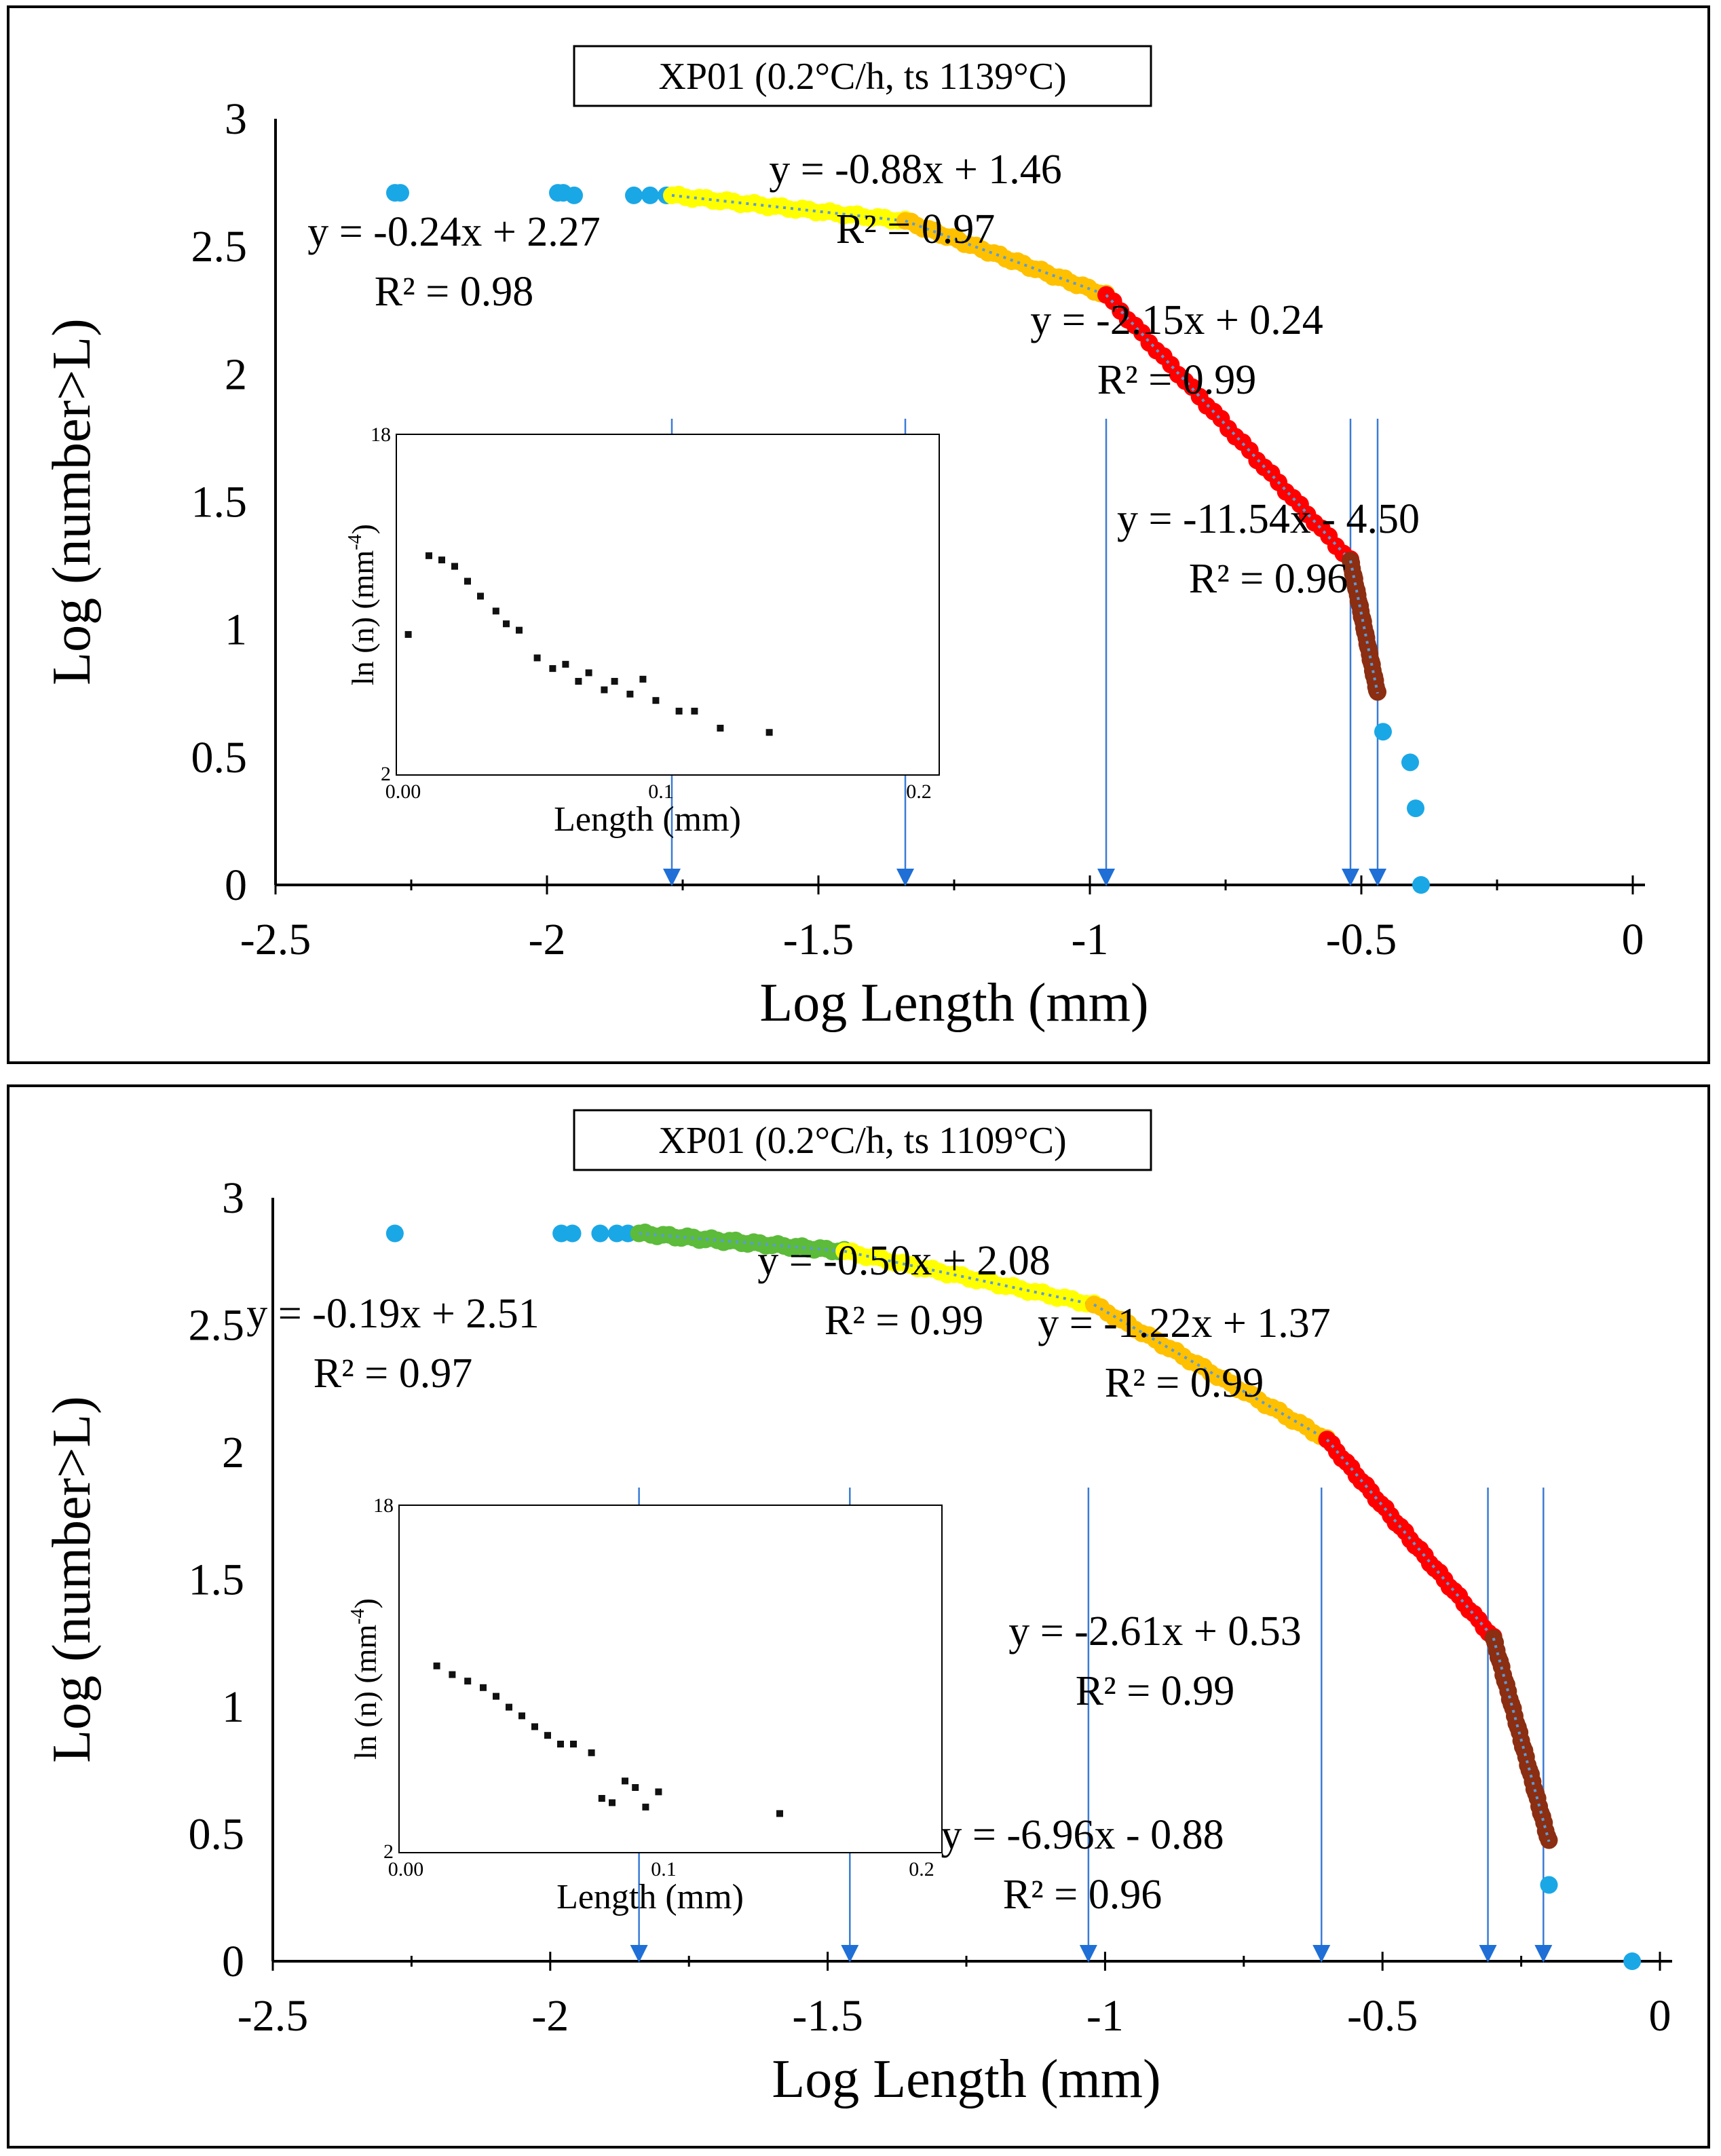 This screenshot has width=1721, height=2156. I want to click on inset-frame, so click(668, 605).